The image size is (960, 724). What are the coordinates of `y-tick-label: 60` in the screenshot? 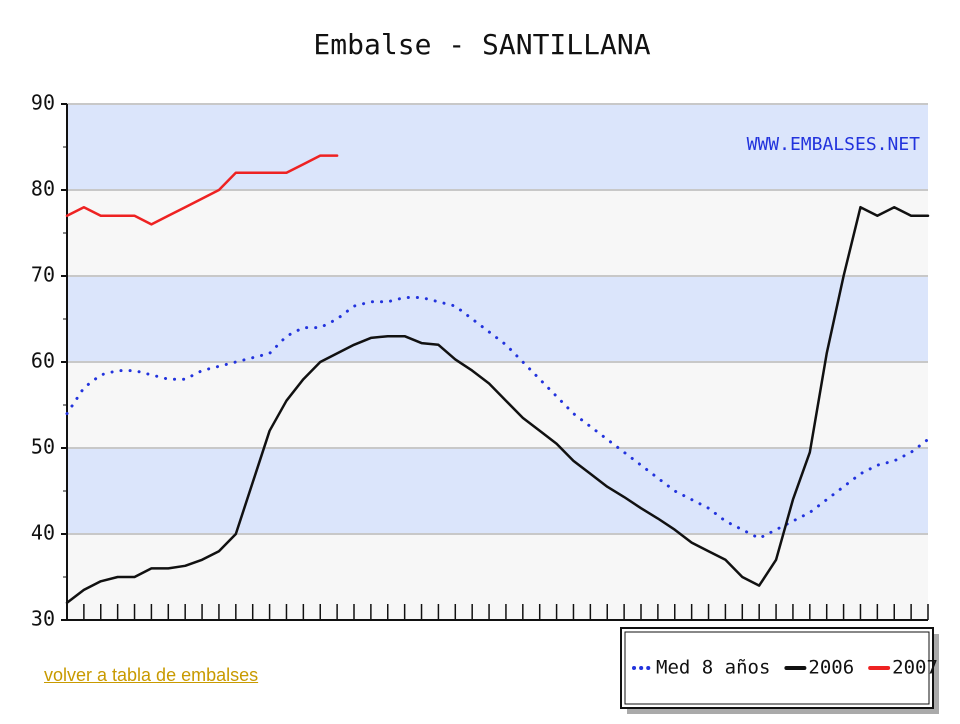 It's located at (43, 361).